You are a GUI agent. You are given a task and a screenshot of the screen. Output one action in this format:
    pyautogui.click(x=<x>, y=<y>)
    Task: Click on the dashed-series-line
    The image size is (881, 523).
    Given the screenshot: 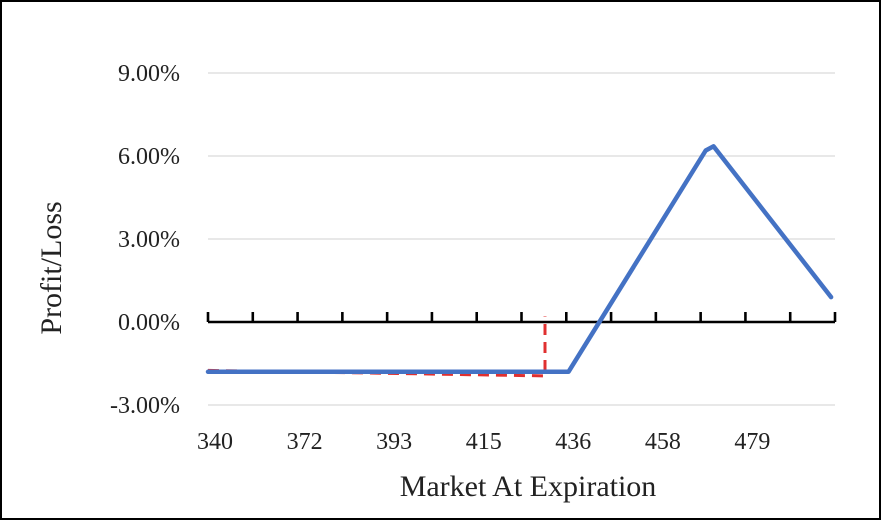 What is the action you would take?
    pyautogui.click(x=377, y=347)
    